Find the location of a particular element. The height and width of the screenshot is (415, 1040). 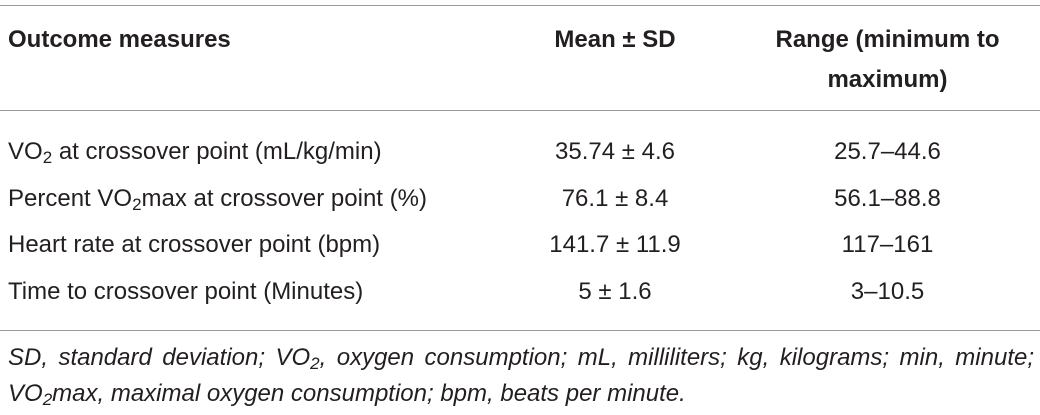

header-cell: Outcome measures is located at coordinates (119, 39).